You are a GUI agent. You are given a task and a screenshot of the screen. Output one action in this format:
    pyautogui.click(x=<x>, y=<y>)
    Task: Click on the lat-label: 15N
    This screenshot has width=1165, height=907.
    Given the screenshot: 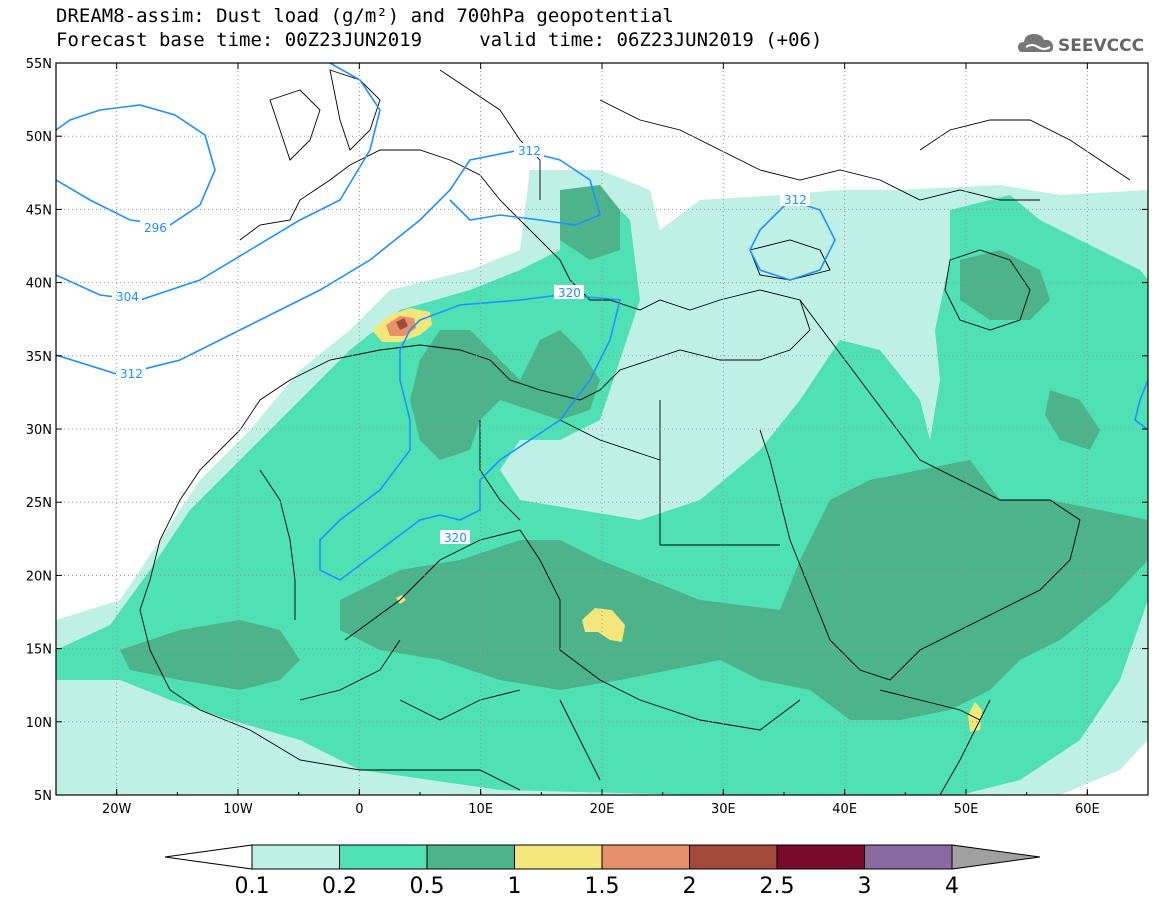 What is the action you would take?
    pyautogui.click(x=39, y=650)
    